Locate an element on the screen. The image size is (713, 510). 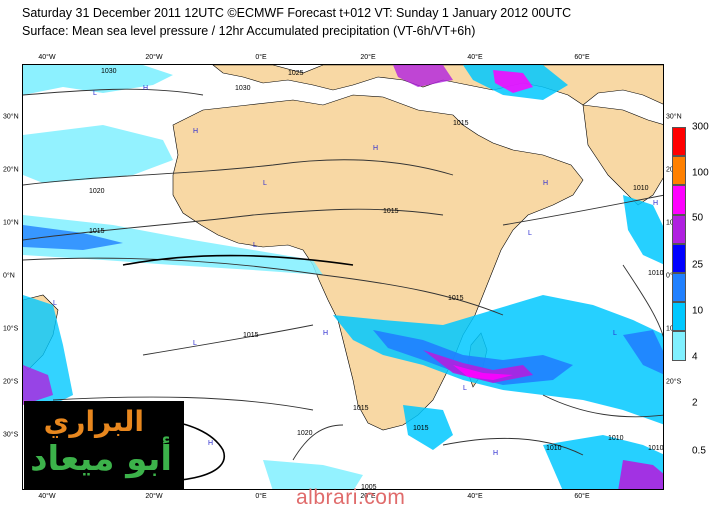
colorbar-label: 0.5 is located at coordinates (699, 451).